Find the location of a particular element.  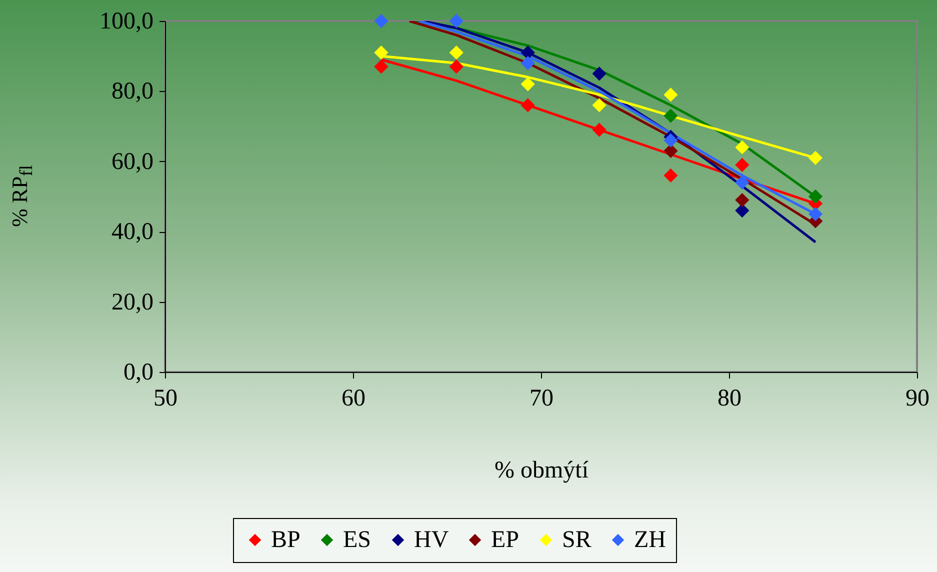

legend-label: EP is located at coordinates (505, 540).